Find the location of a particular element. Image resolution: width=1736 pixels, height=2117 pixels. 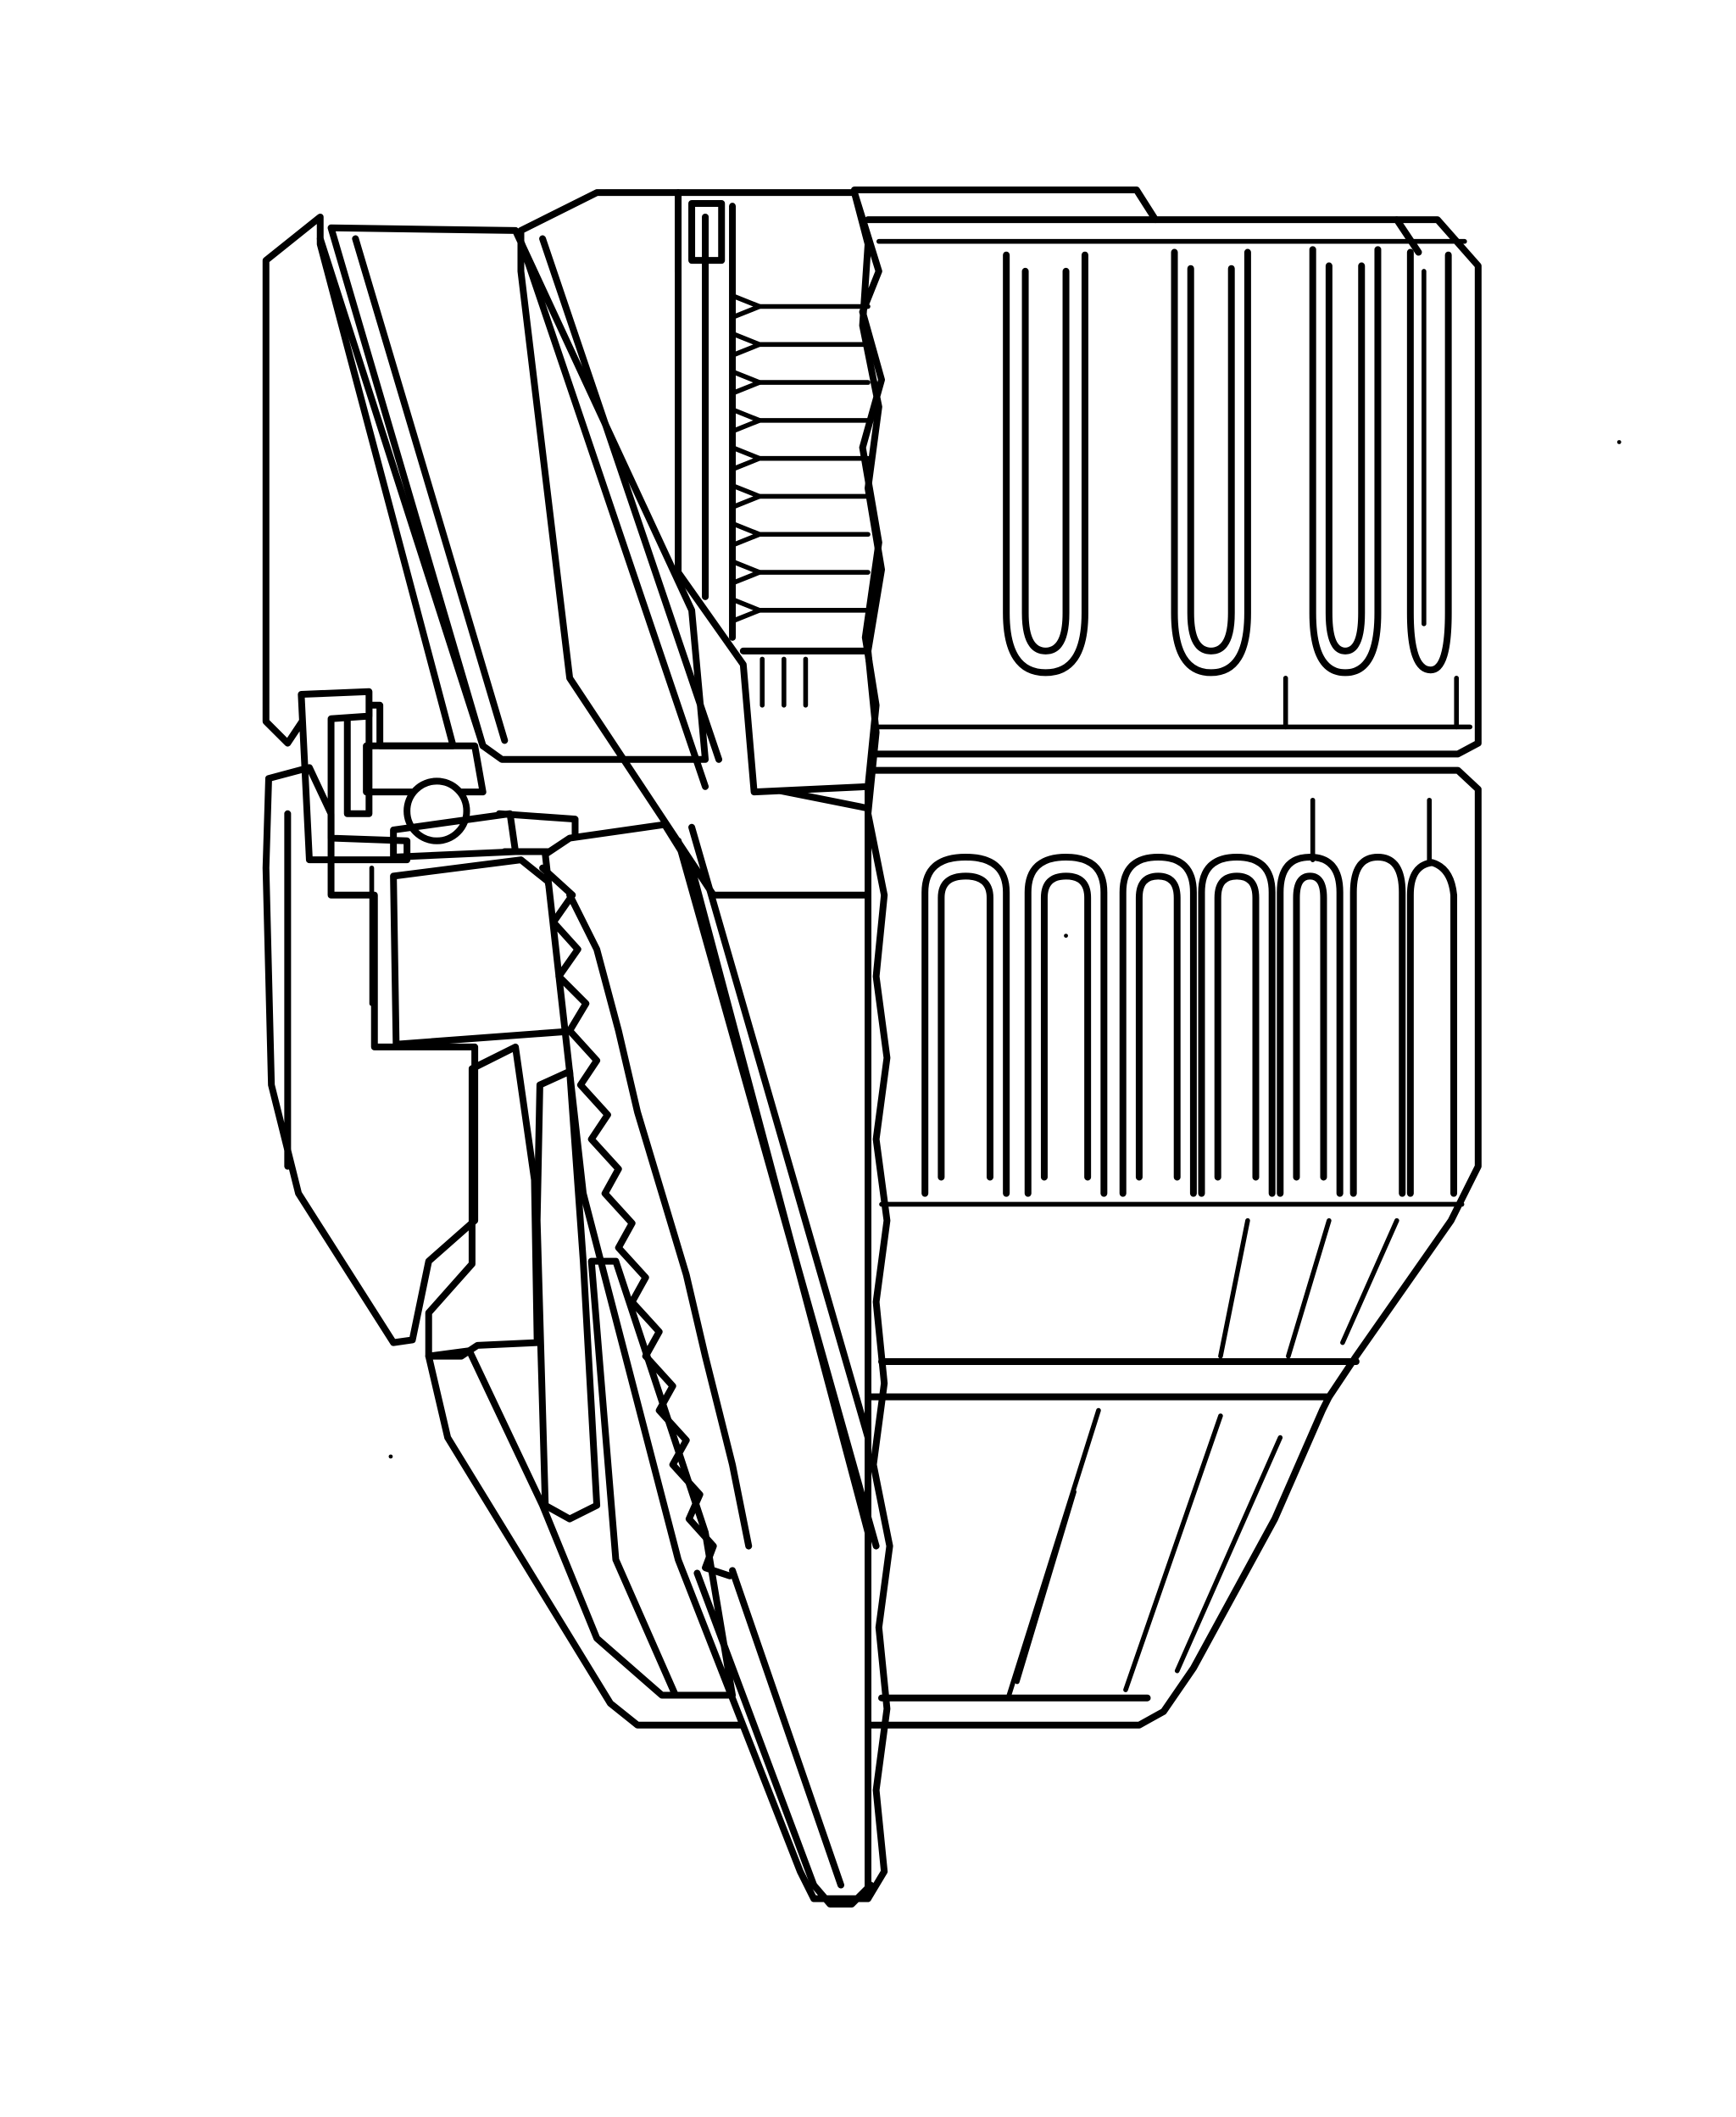

chuck-jaw is located at coordinates (709, 1365).